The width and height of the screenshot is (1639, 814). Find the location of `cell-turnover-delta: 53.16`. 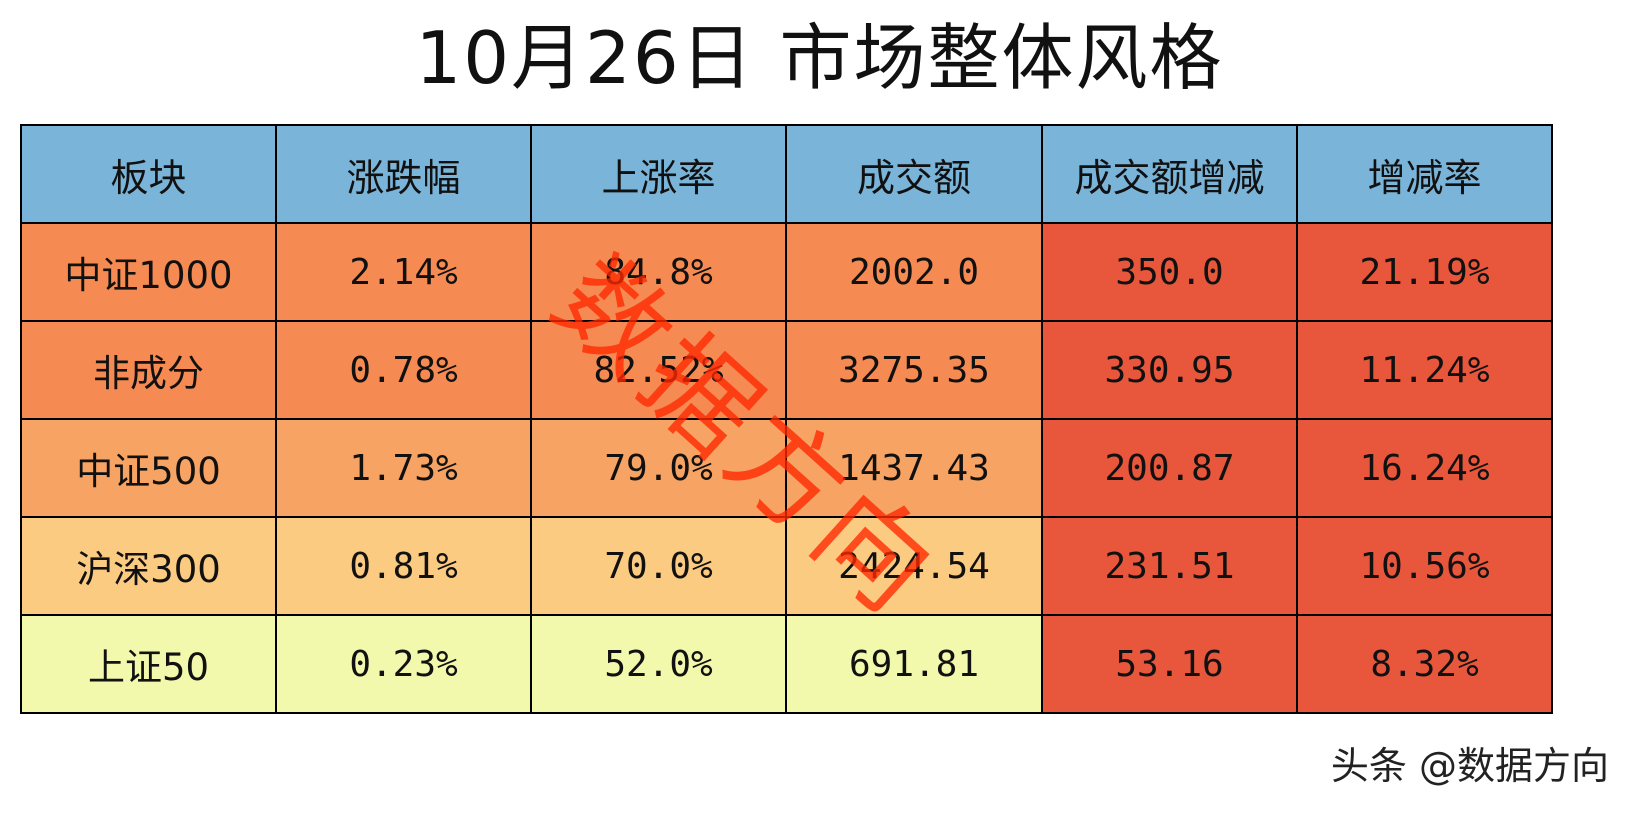

cell-turnover-delta: 53.16 is located at coordinates (1169, 664).